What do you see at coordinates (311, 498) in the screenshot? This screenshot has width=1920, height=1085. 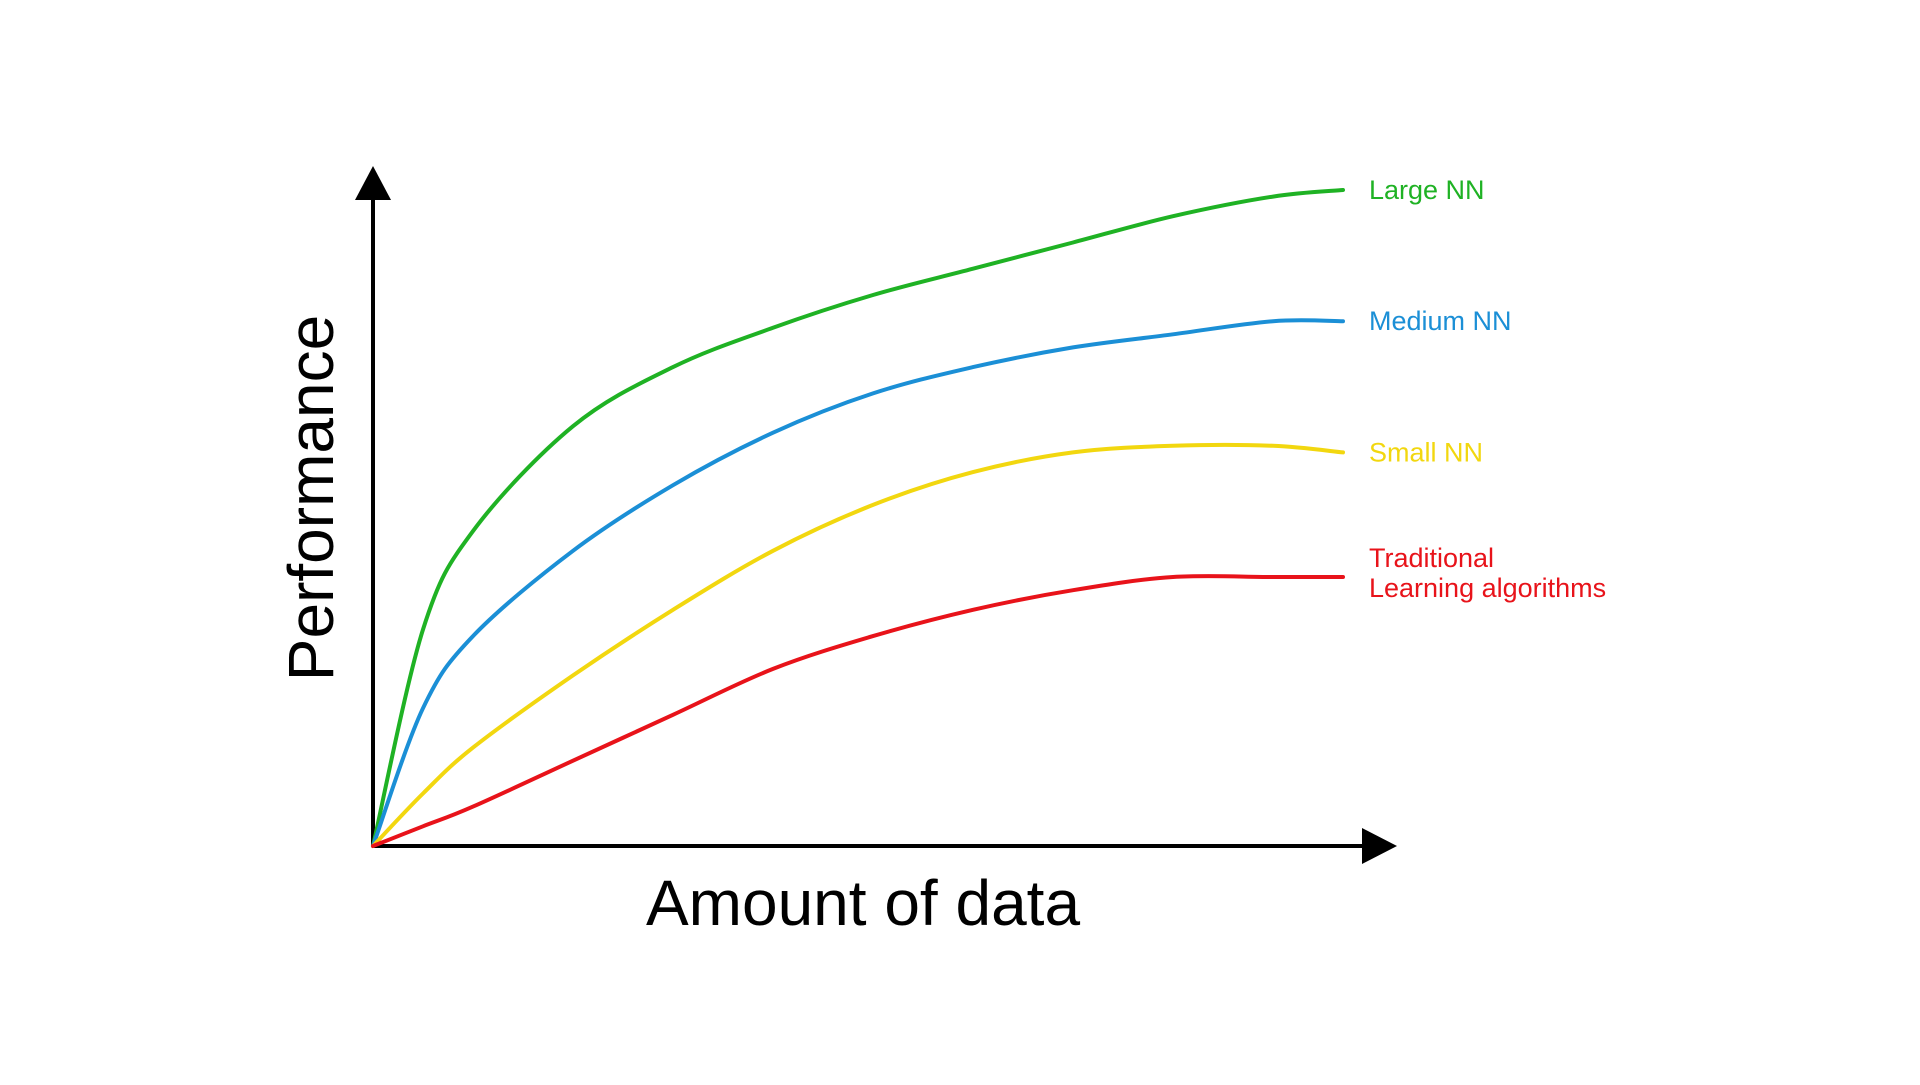 I see `y-axis-title: Performance` at bounding box center [311, 498].